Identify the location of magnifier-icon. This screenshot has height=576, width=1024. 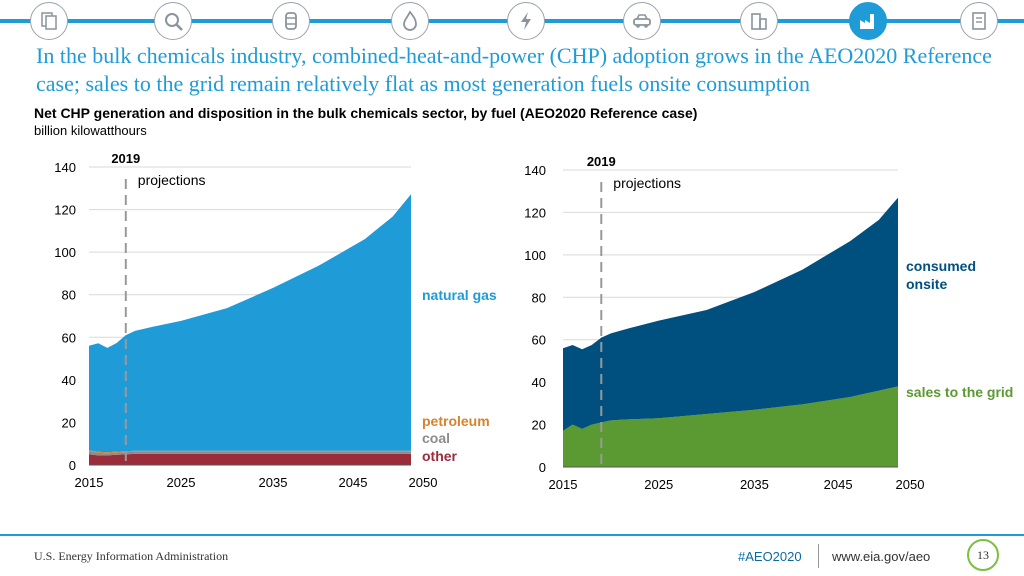
(173, 21).